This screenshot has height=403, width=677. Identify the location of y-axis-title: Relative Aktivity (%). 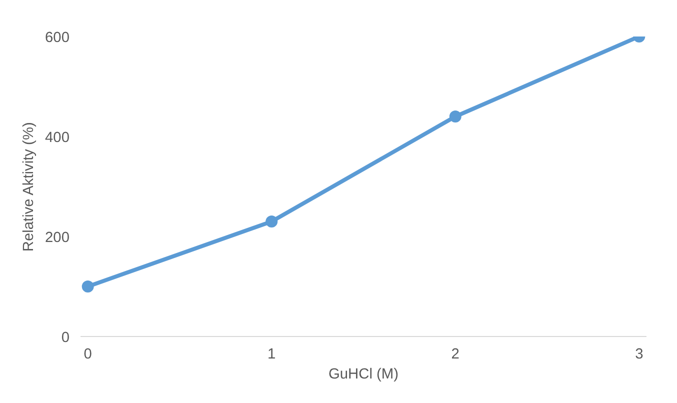
(29, 187).